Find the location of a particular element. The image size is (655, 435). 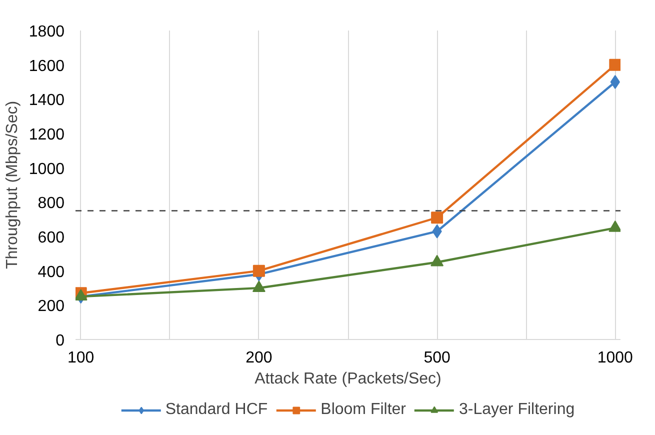

y-tick-label: 400 is located at coordinates (51, 272).